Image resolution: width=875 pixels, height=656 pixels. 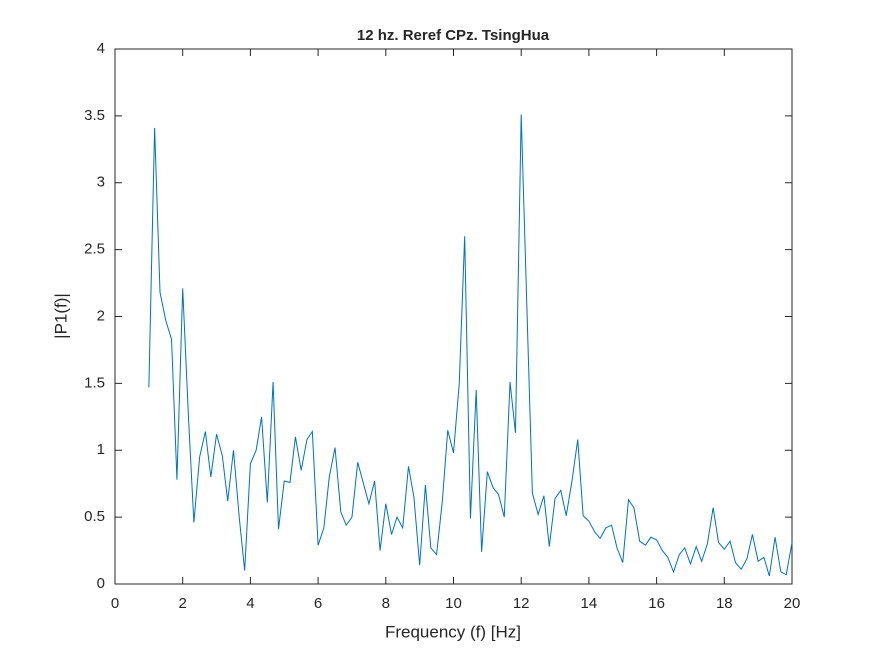 What do you see at coordinates (101, 48) in the screenshot?
I see `y-tick-label: 4` at bounding box center [101, 48].